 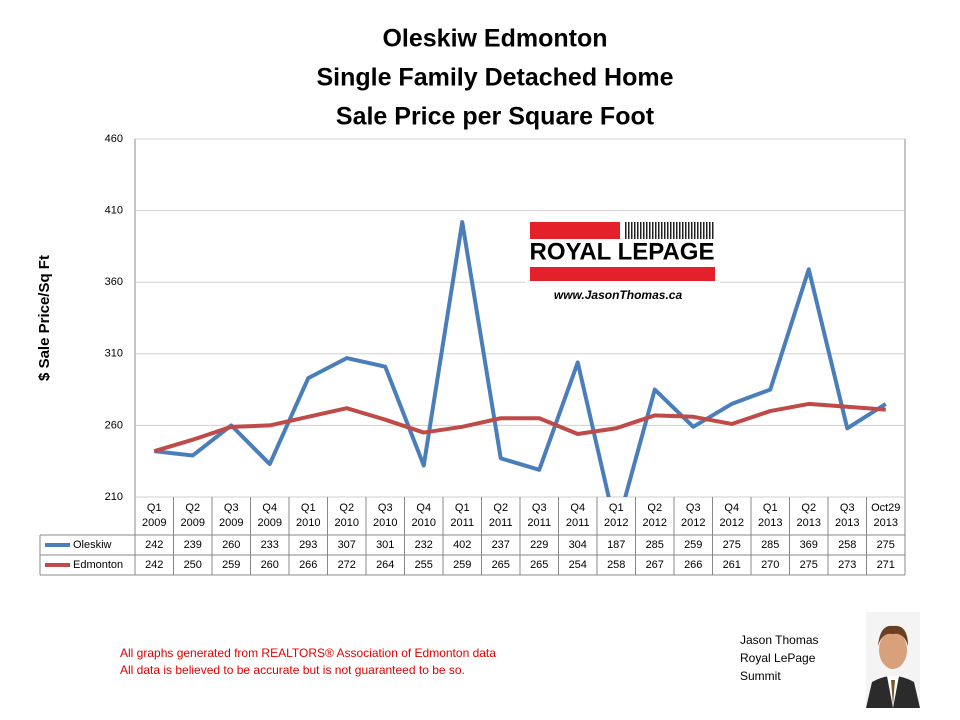 I want to click on y-tick-label: 410, so click(x=114, y=211).